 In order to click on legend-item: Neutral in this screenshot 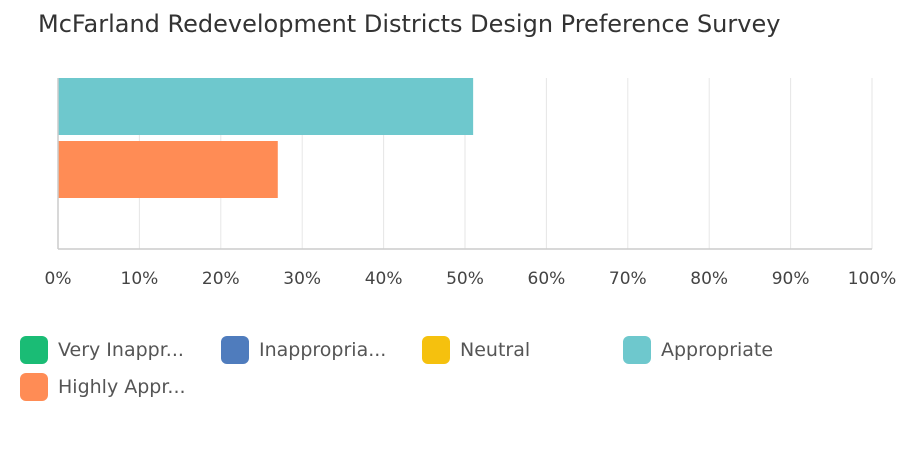, I will do `click(476, 350)`.